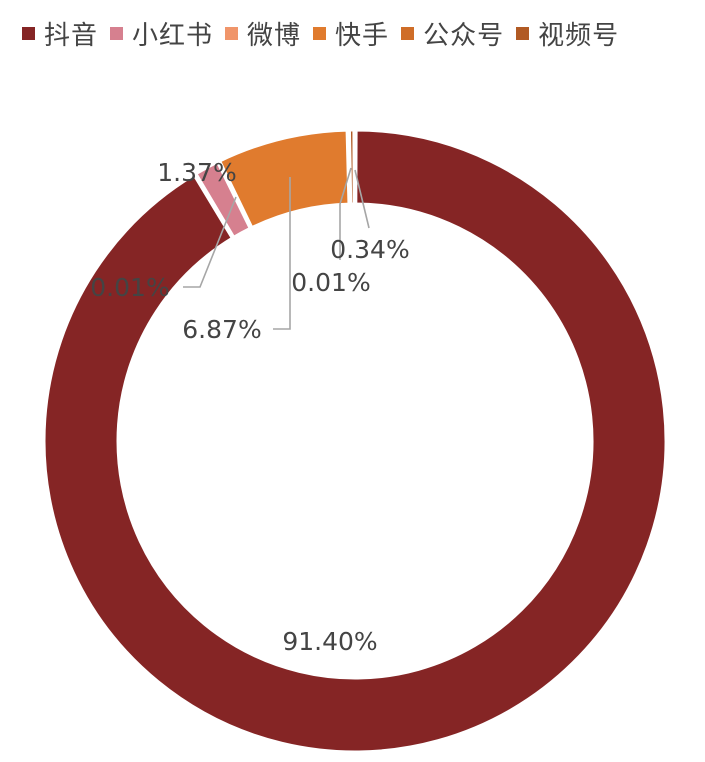 Image resolution: width=705 pixels, height=762 pixels. I want to click on legend-label: 抖音, so click(71, 35).